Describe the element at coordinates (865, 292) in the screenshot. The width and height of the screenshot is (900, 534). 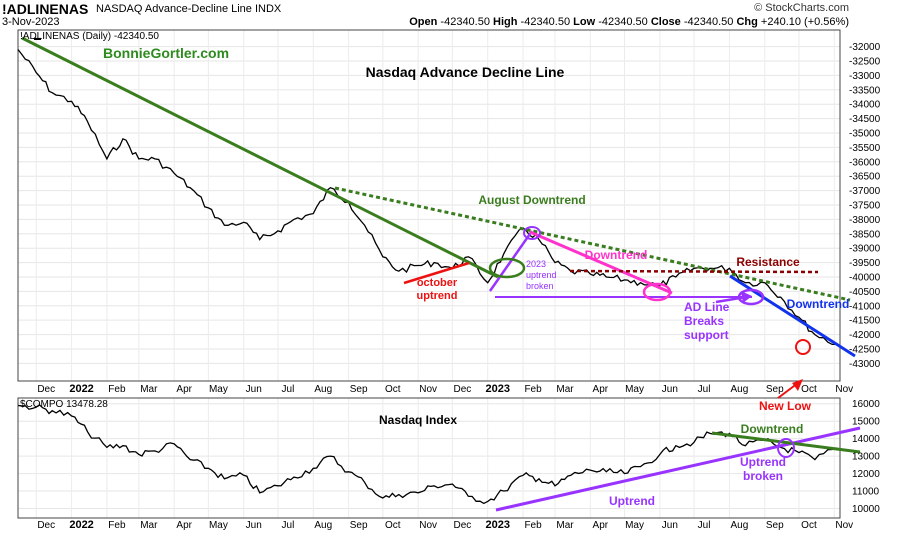
I see `ad-y-tick-label: -40500` at that location.